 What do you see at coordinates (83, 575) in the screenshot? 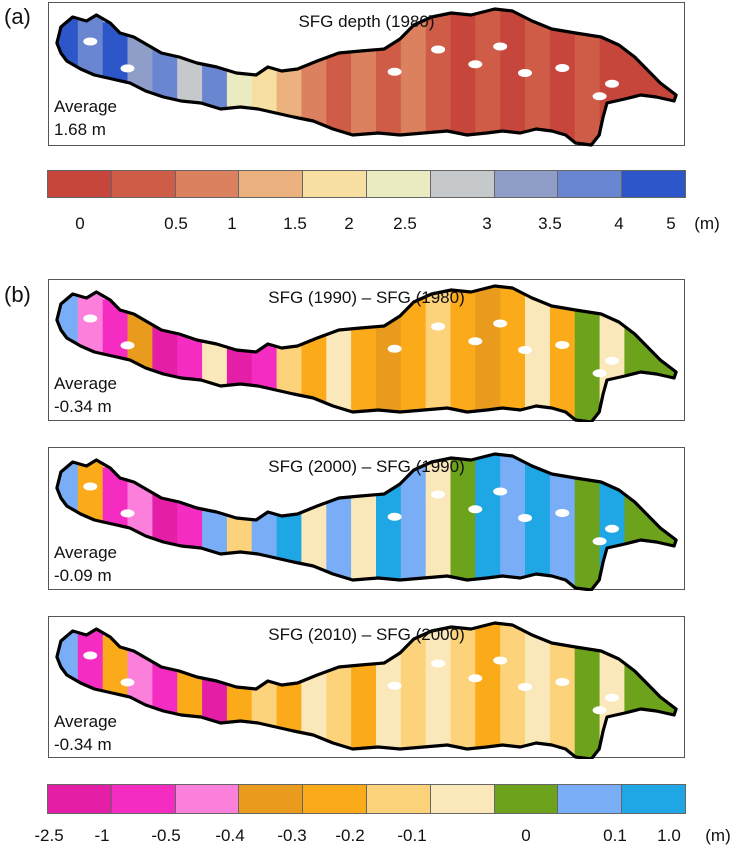
I see `average-value: -0.09 m` at bounding box center [83, 575].